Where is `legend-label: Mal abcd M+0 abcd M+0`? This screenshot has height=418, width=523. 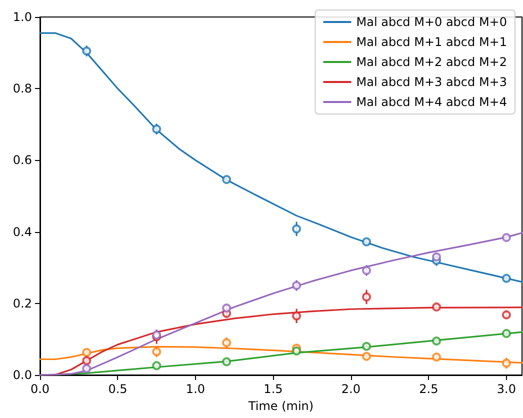
legend-label: Mal abcd M+0 abcd M+0 is located at coordinates (432, 22).